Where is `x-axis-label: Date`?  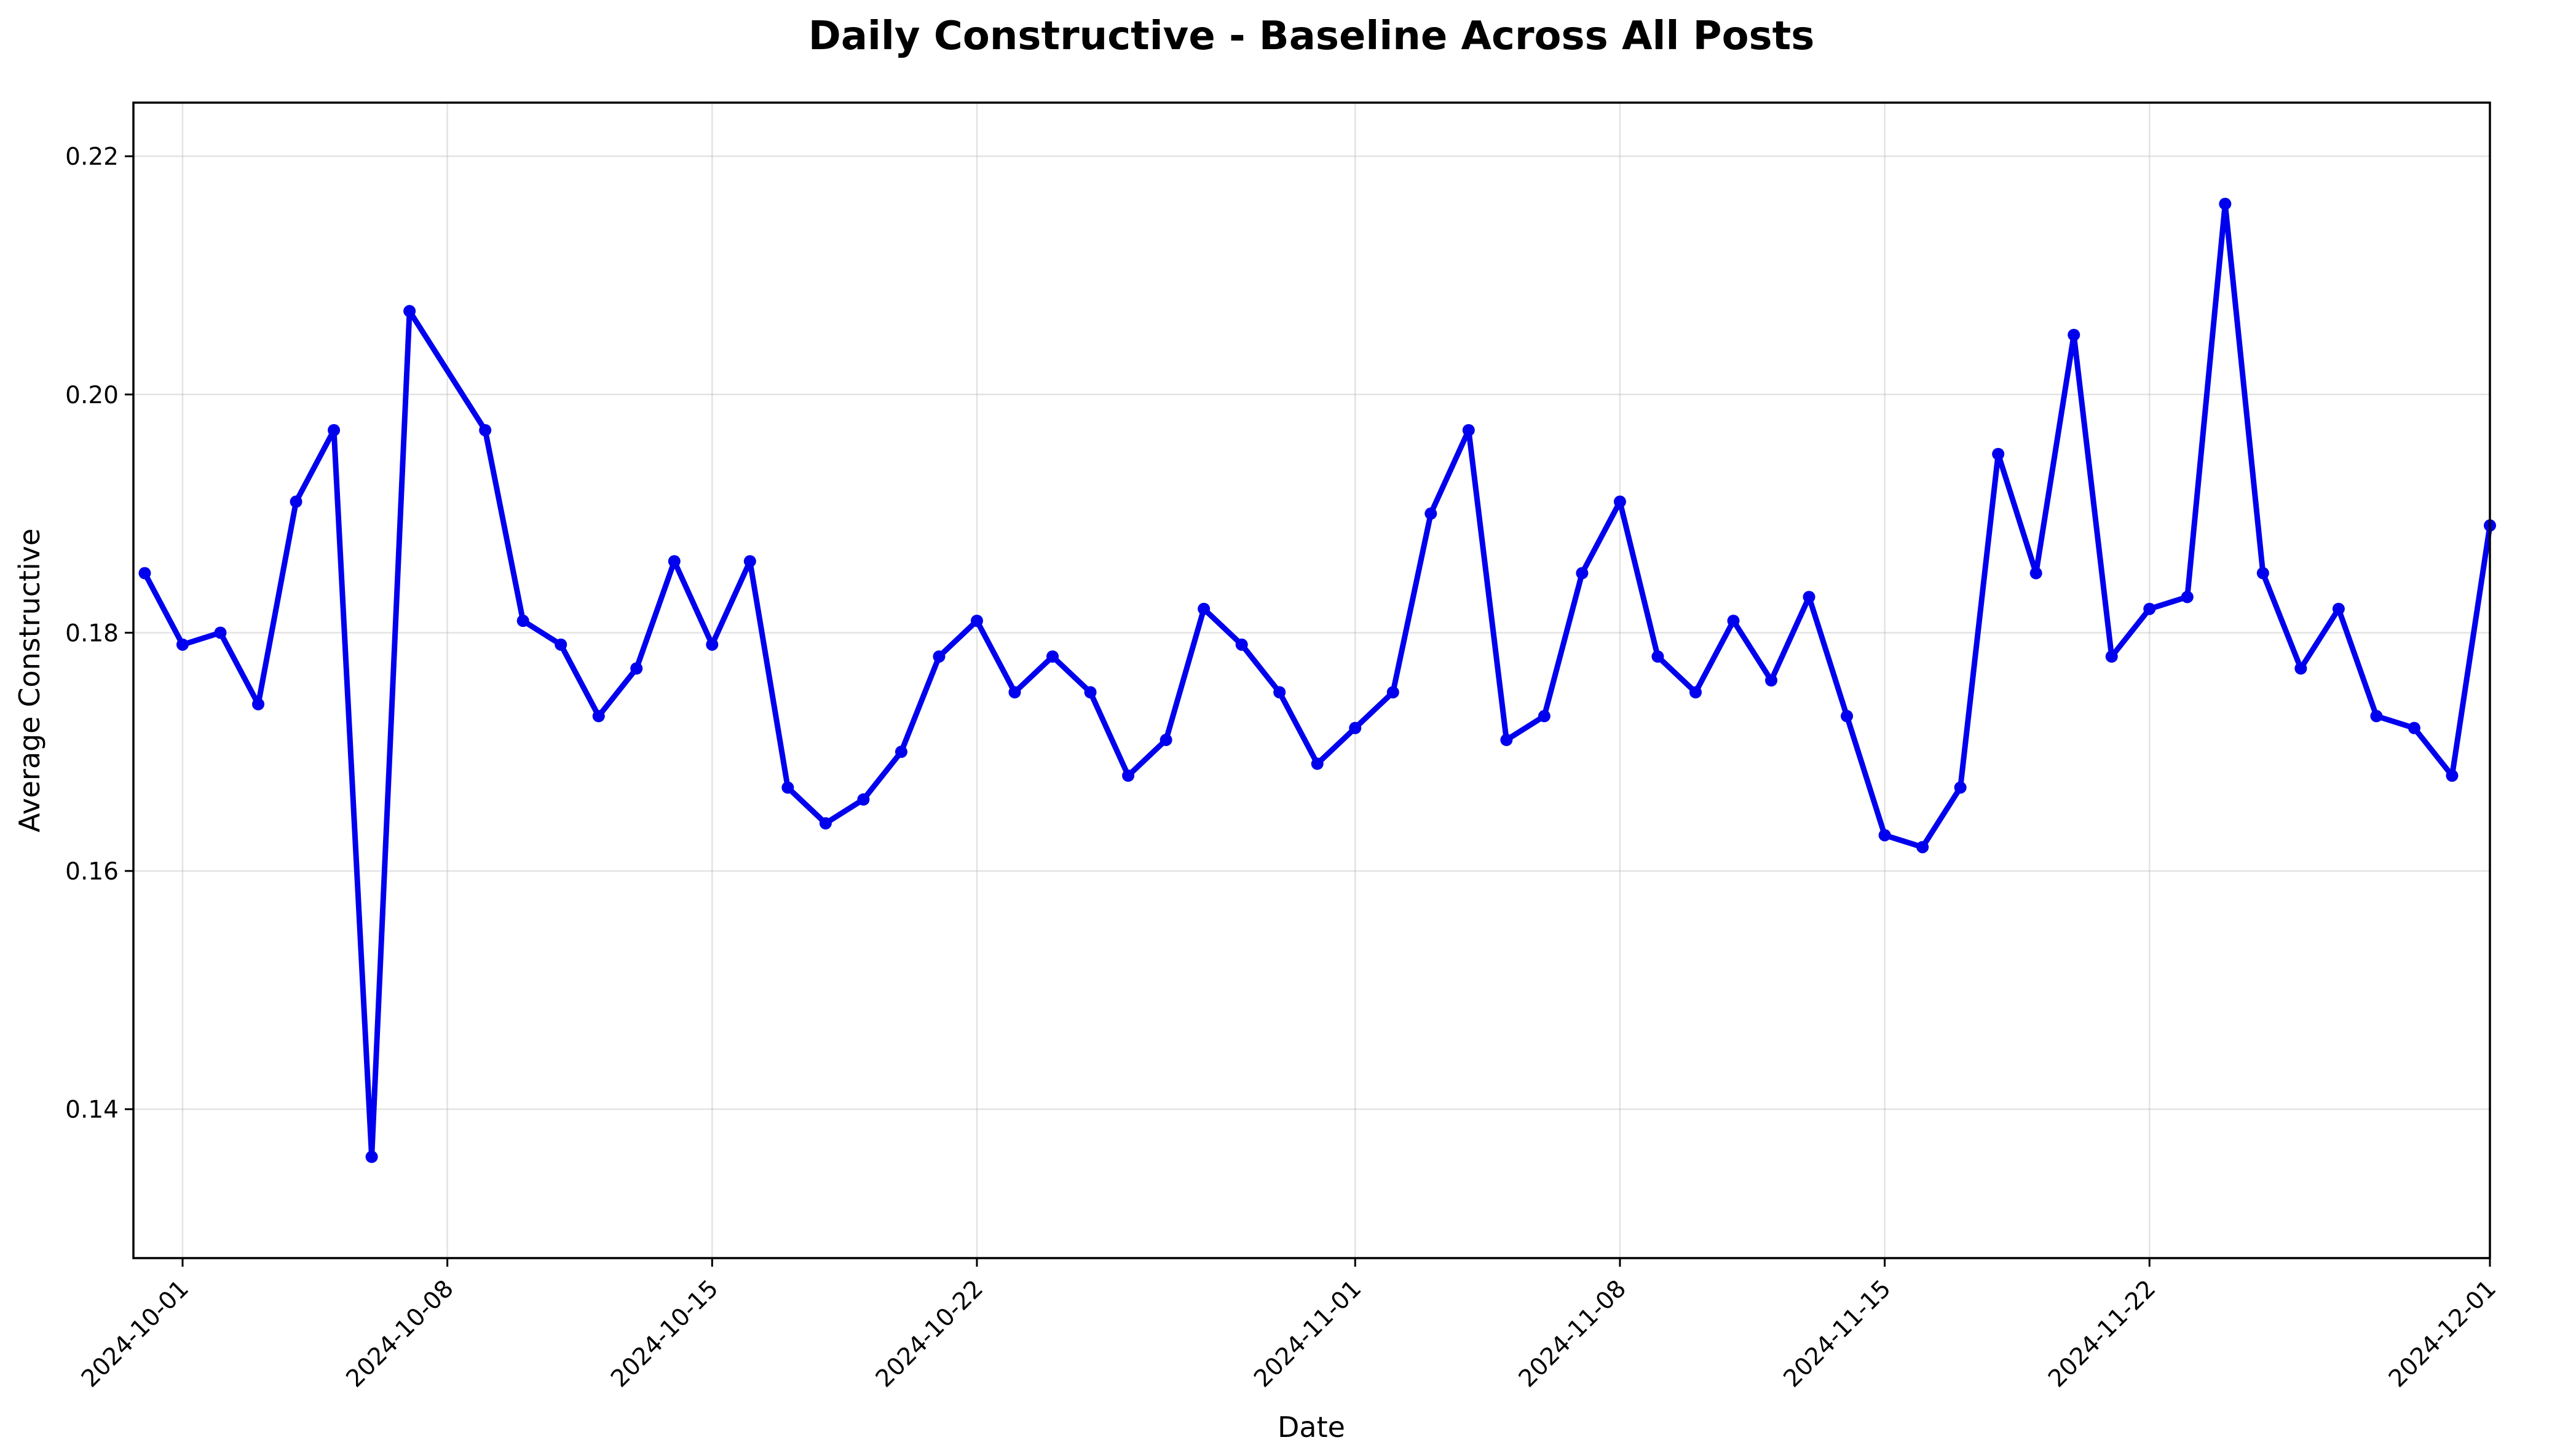
x-axis-label: Date is located at coordinates (1311, 1427).